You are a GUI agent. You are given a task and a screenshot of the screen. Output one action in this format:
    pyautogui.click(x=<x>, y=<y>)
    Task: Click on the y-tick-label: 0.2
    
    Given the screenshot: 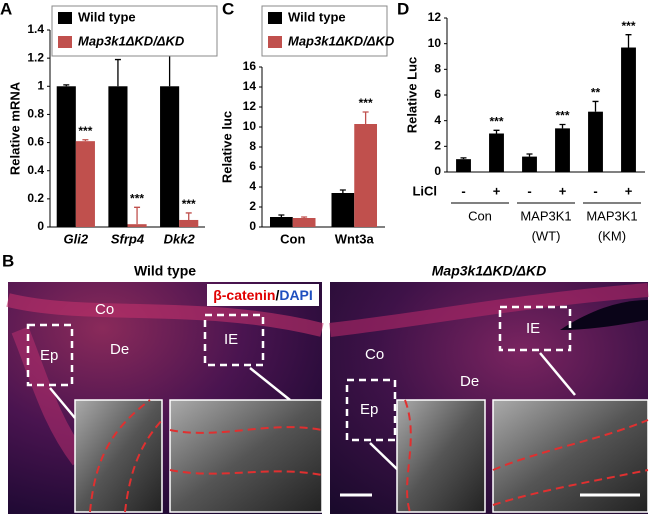 What is the action you would take?
    pyautogui.click(x=35, y=198)
    